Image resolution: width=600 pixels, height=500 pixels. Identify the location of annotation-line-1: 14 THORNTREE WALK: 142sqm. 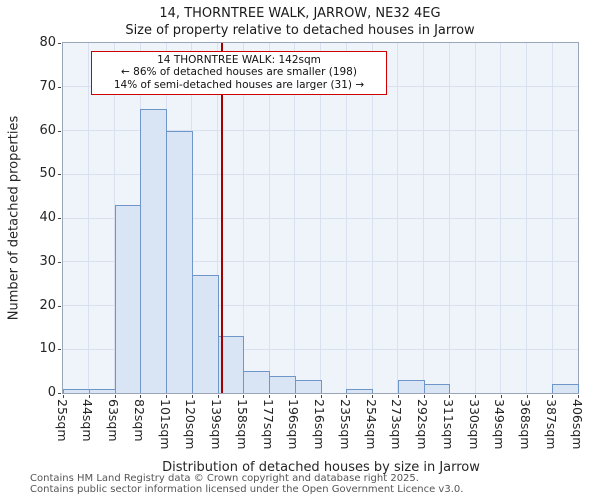
(239, 60).